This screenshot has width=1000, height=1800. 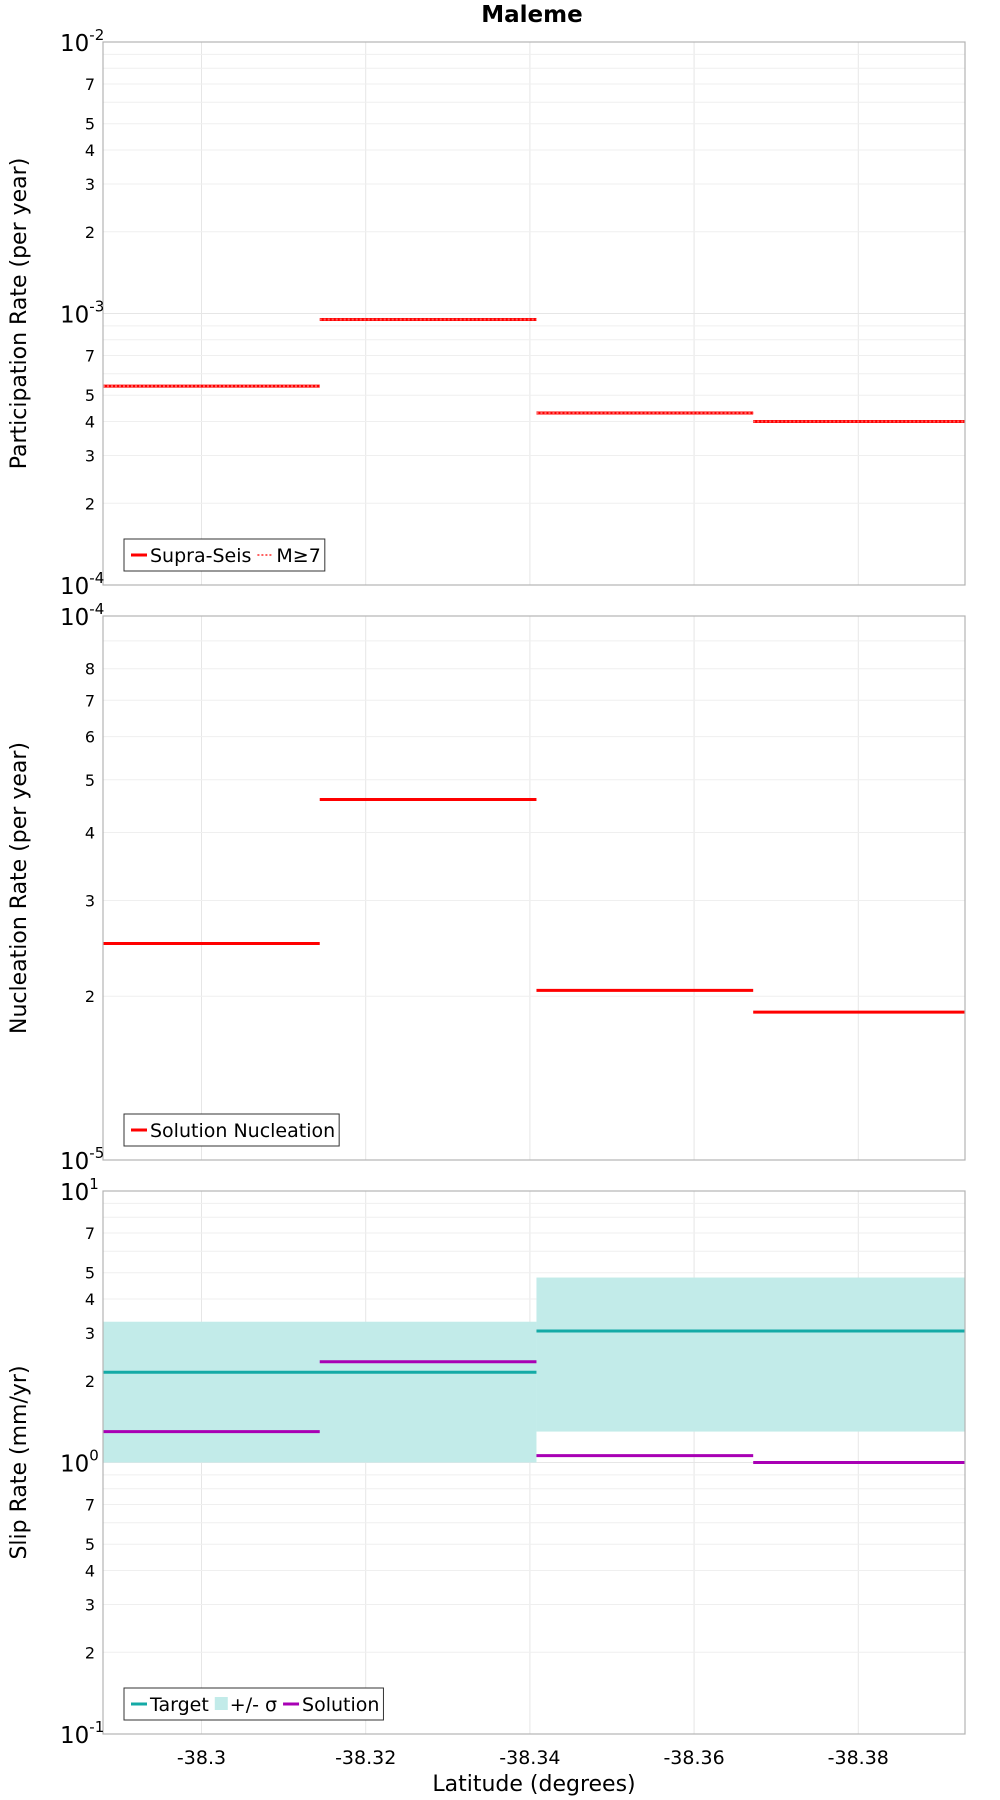 What do you see at coordinates (365, 1758) in the screenshot?
I see `x-tick-label: -38.32` at bounding box center [365, 1758].